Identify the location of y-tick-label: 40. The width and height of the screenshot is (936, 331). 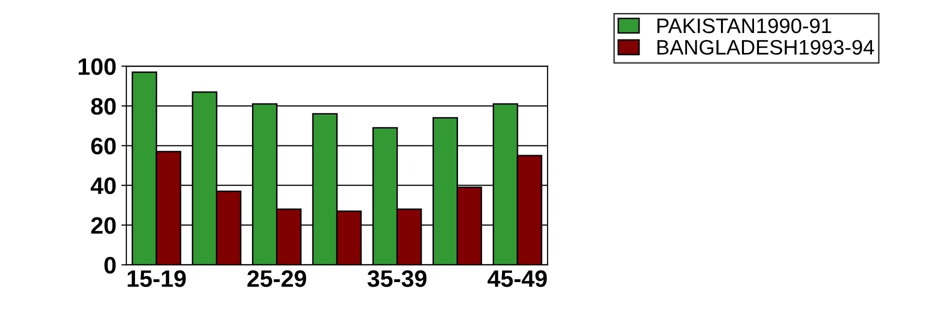
(103, 185).